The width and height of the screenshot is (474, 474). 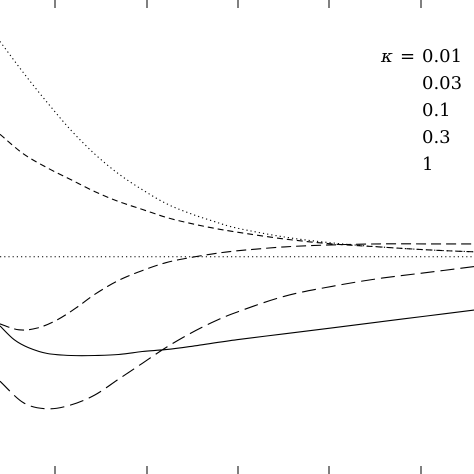 I want to click on legend: κ = 0.01 0.03 0.1 0.3 1, so click(x=421, y=110).